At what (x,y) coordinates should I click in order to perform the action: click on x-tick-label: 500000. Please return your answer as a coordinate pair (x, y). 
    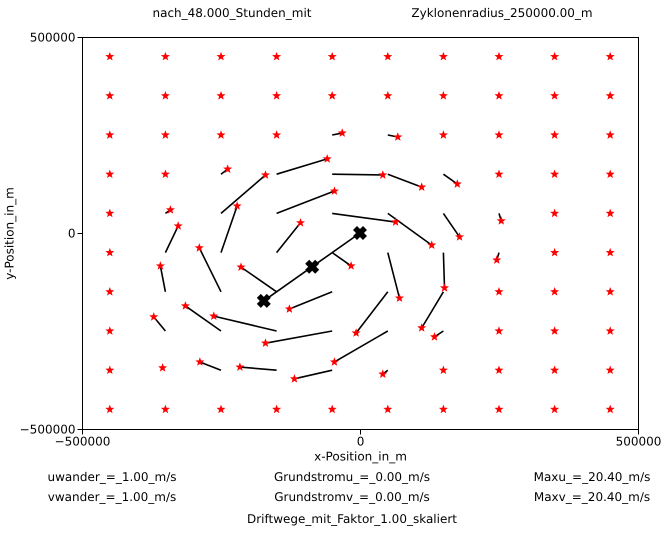
    Looking at the image, I should click on (639, 441).